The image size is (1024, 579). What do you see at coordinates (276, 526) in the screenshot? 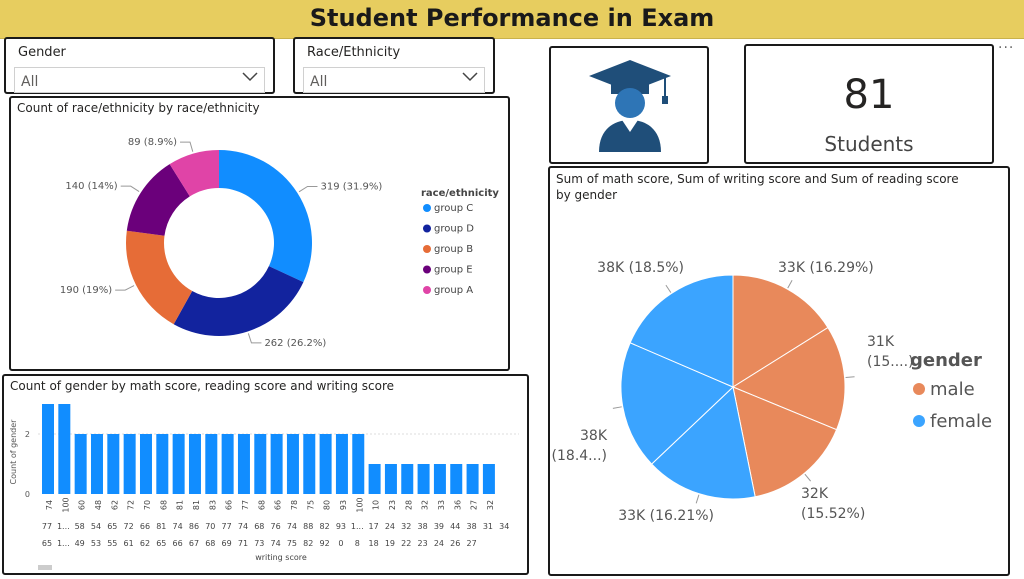
I see `bar-x-tick-reading: 76` at bounding box center [276, 526].